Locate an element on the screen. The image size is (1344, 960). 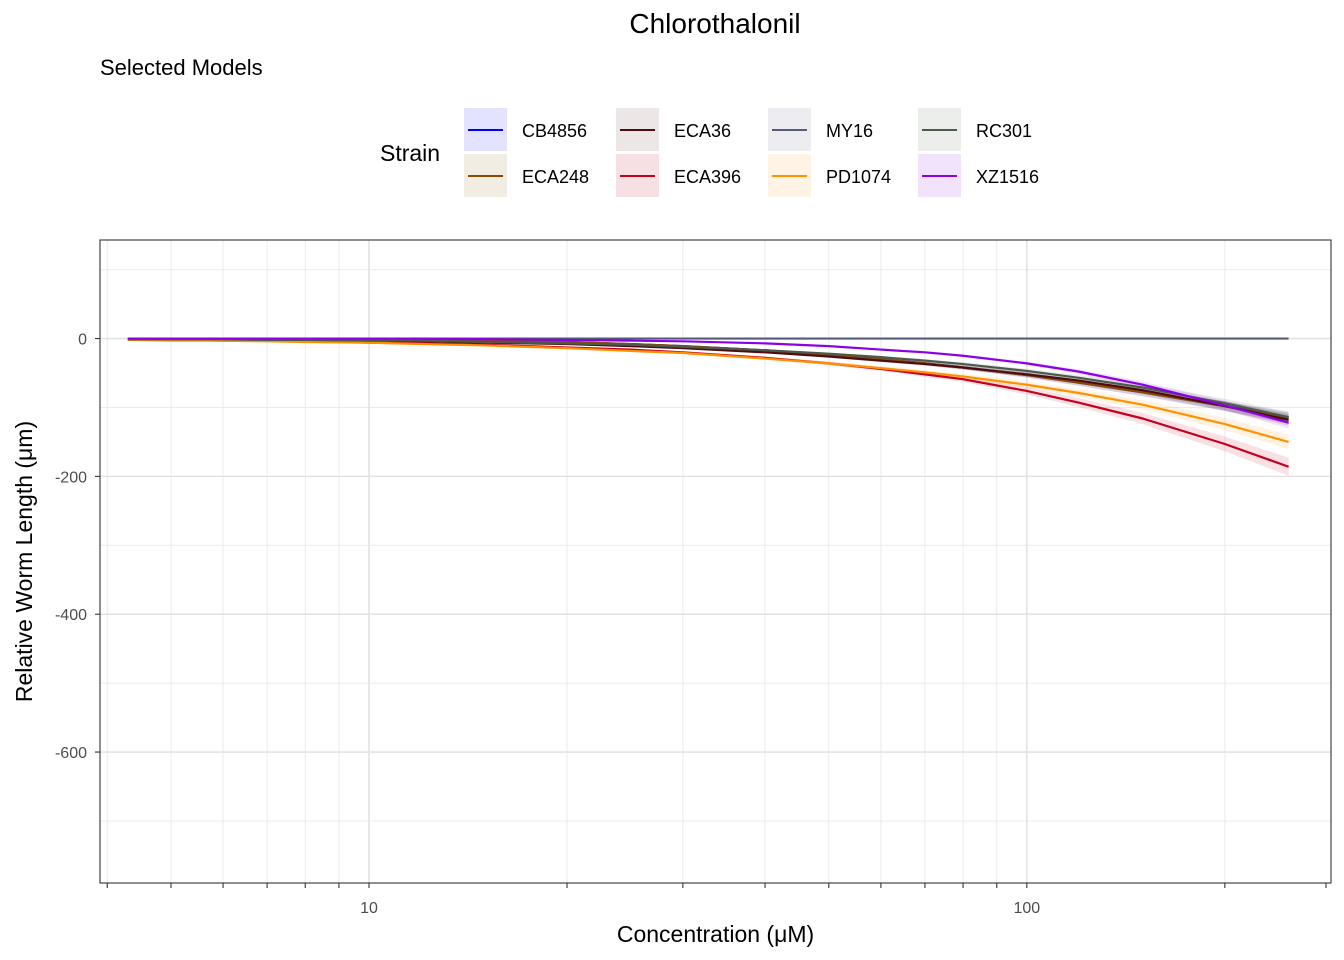
x-tick-label: 100 is located at coordinates (1026, 908).